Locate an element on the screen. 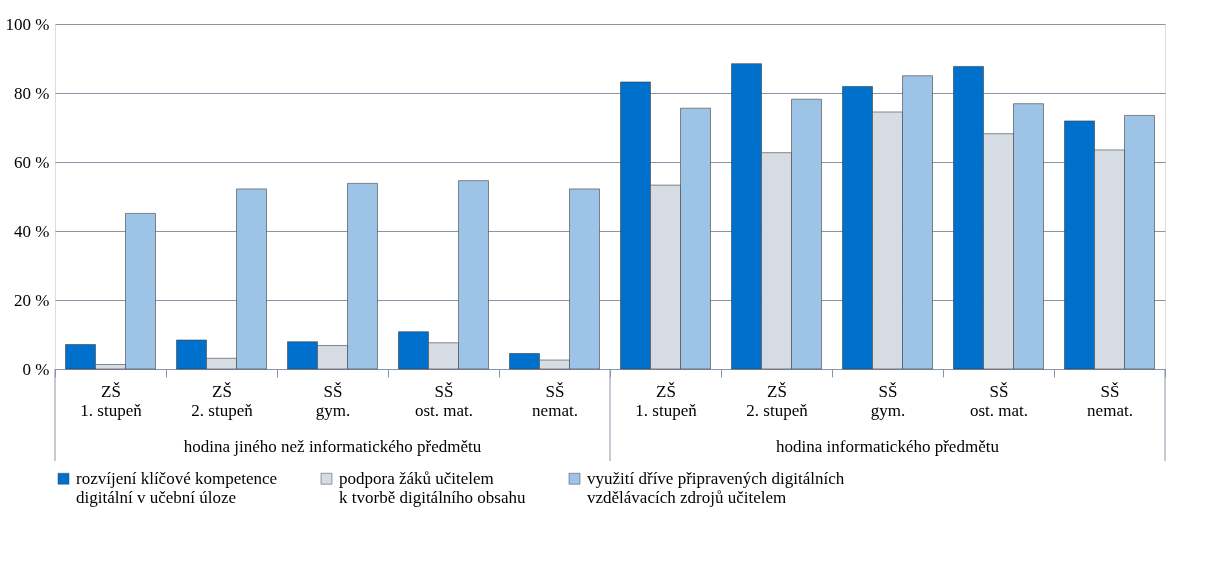 This screenshot has width=1208, height=574. legend-label: využití dříve připravených digitálních vzdělávacích zdrojů učitelem is located at coordinates (716, 487).